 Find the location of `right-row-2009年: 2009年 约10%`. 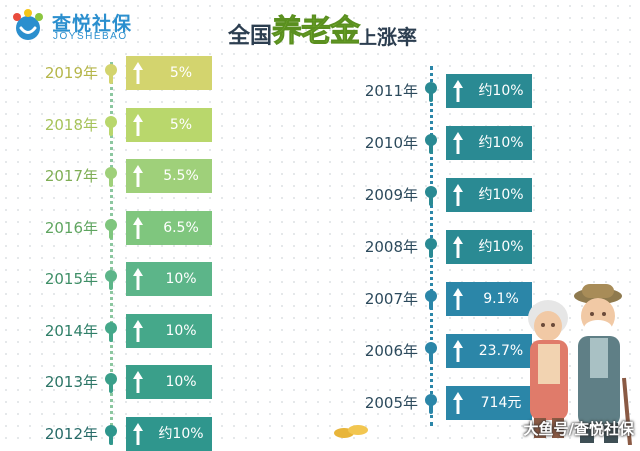

right-row-2009年: 2009年 约10% is located at coordinates (454, 195).